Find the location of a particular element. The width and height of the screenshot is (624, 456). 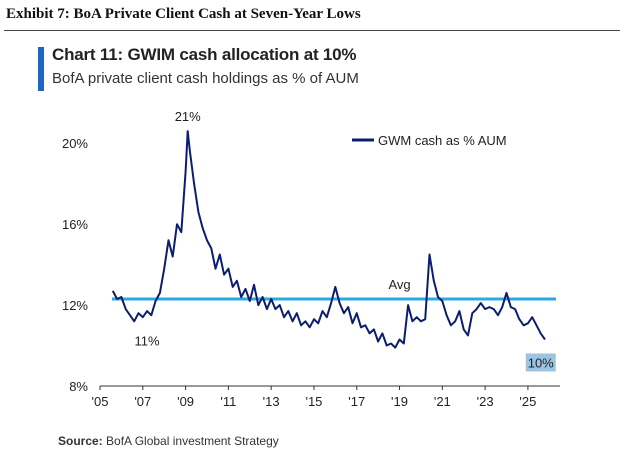

x-tick-label-5: '15 is located at coordinates (313, 401).